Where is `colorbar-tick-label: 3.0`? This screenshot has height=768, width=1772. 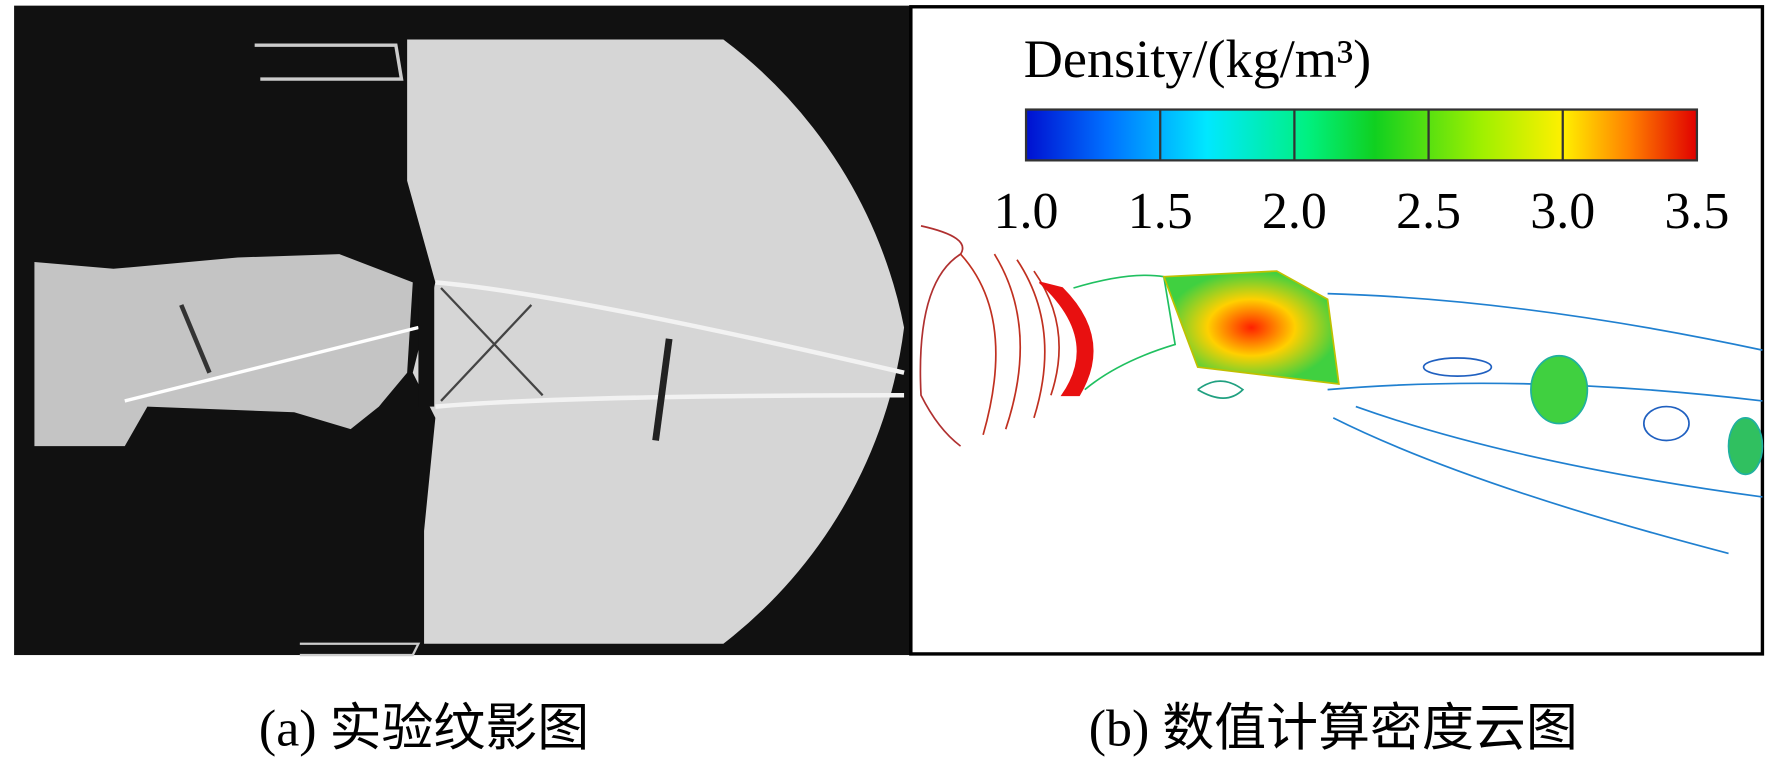 colorbar-tick-label: 3.0 is located at coordinates (1562, 211).